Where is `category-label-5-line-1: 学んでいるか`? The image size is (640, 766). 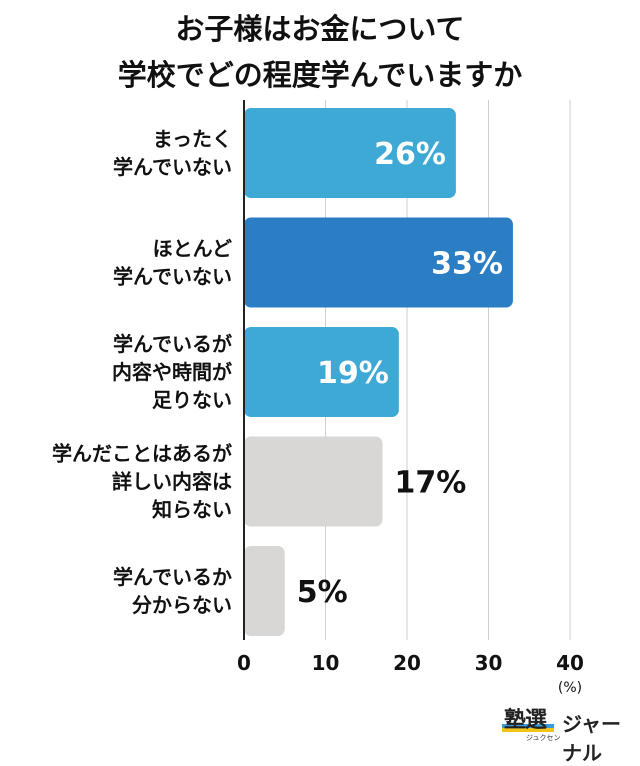 category-label-5-line-1: 学んでいるか is located at coordinates (172, 577).